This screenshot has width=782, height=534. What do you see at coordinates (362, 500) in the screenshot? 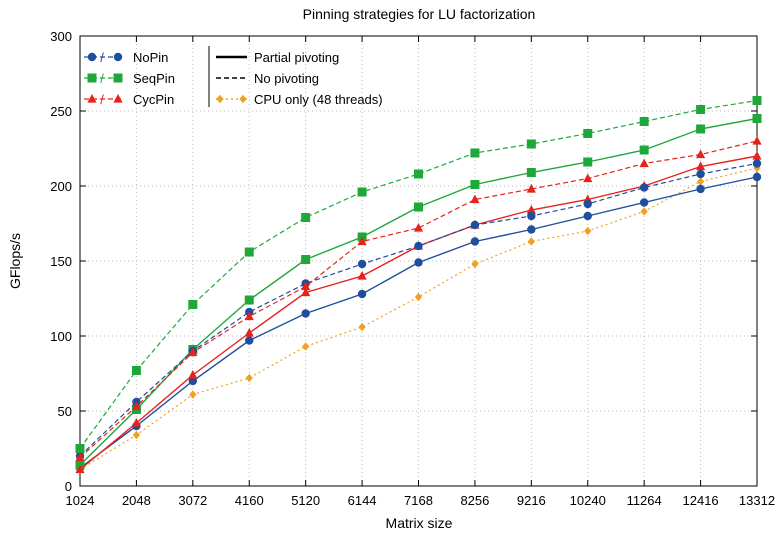
I see `x-tick-label: 6144` at bounding box center [362, 500].